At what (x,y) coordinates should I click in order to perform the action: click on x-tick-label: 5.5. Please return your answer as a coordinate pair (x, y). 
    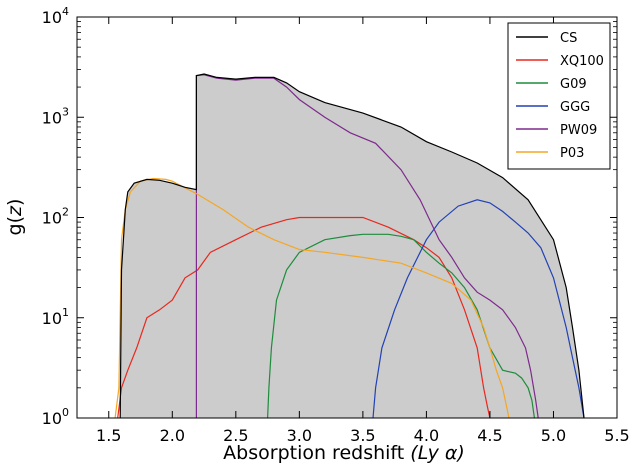
    Looking at the image, I should click on (616, 435).